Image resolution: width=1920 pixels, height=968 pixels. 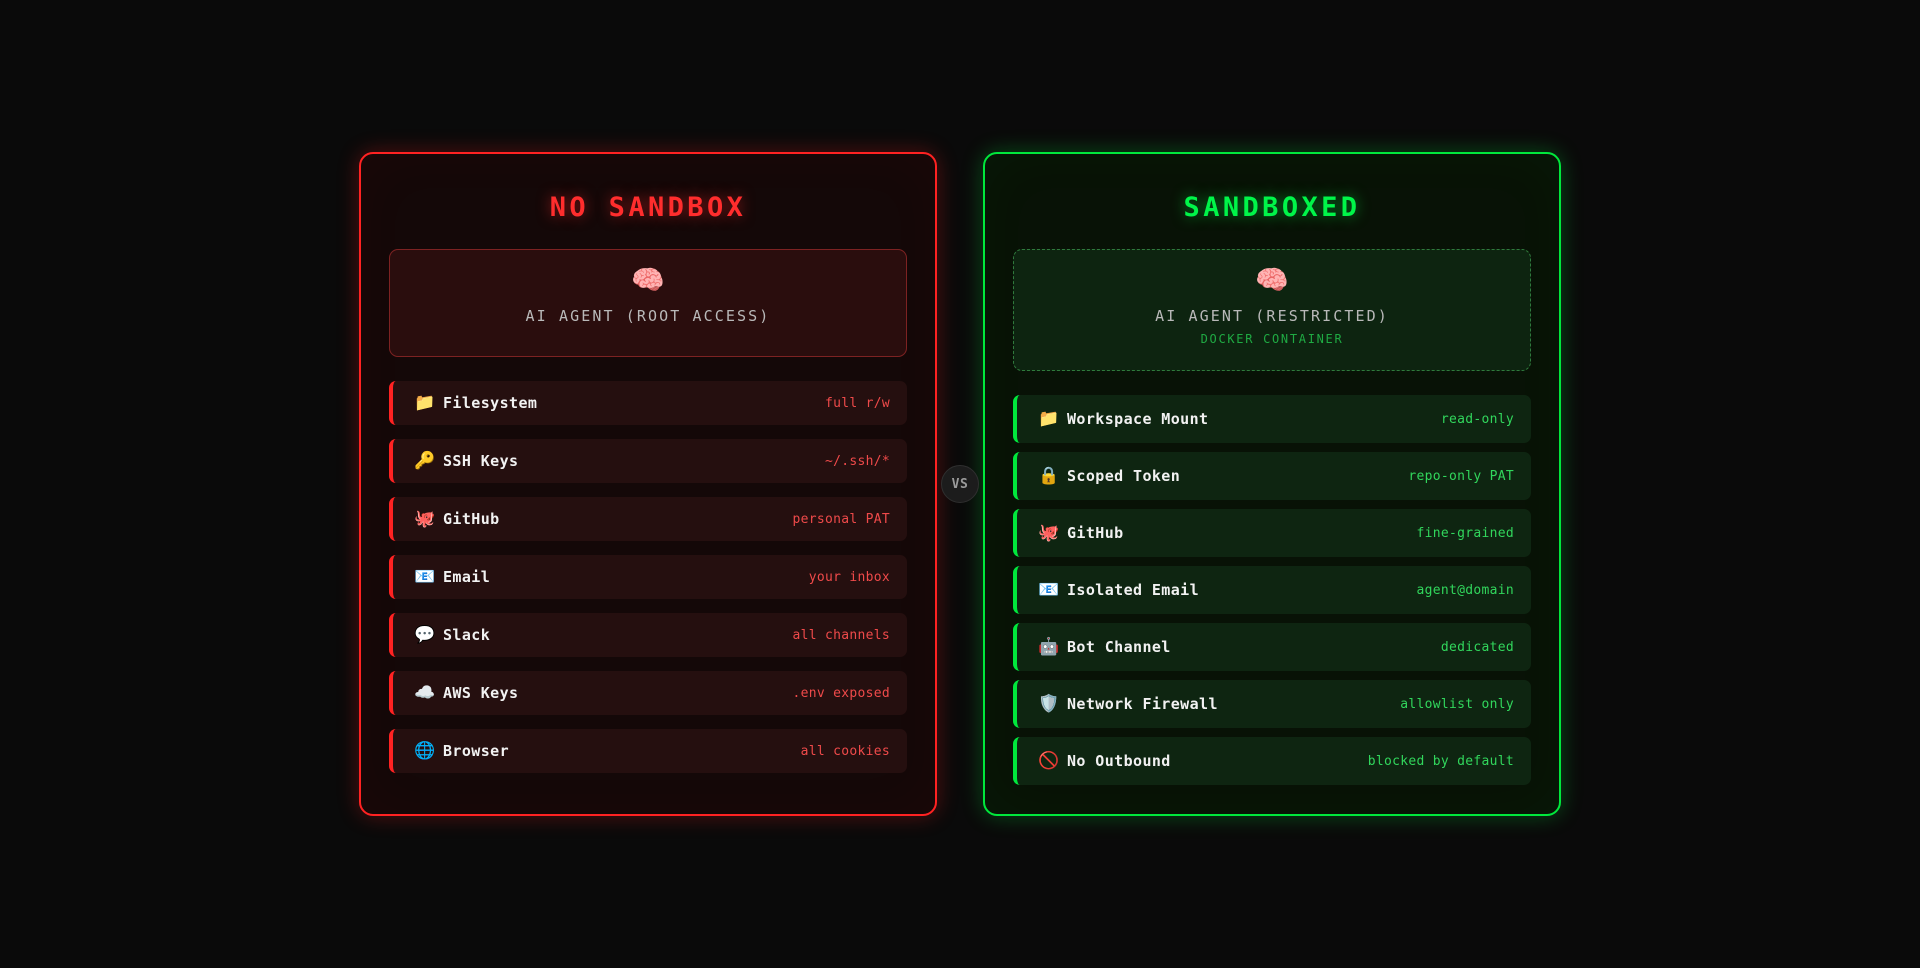 I want to click on row-value: personal PAT, so click(x=841, y=519).